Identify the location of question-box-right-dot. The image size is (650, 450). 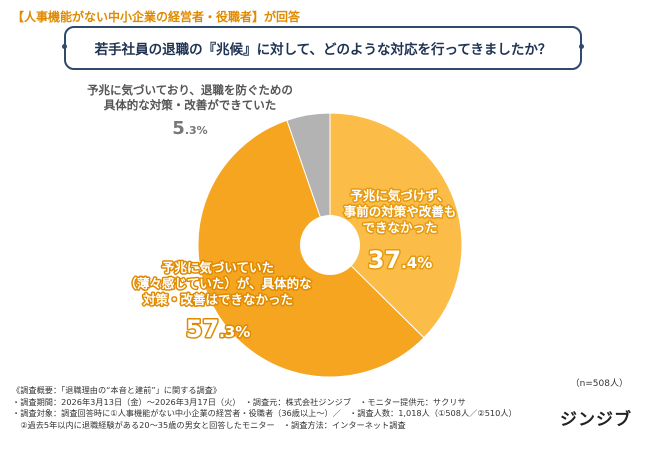
(581, 46).